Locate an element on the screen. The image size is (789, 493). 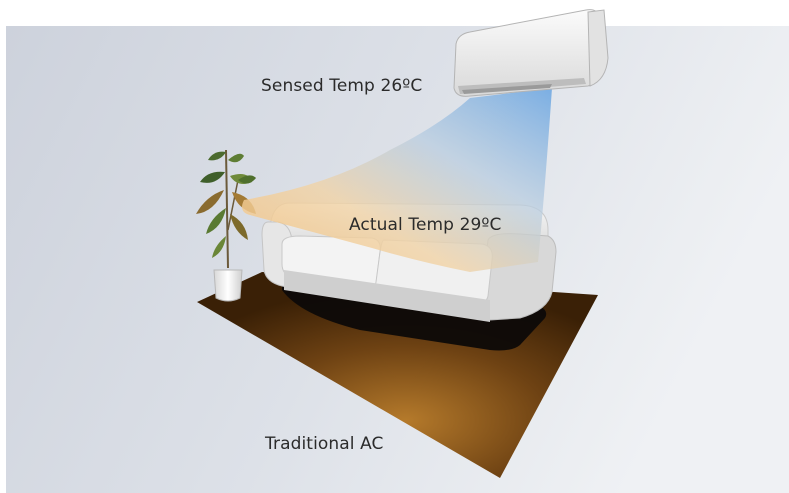
diagram-caption: Traditional AC is located at coordinates (324, 444).